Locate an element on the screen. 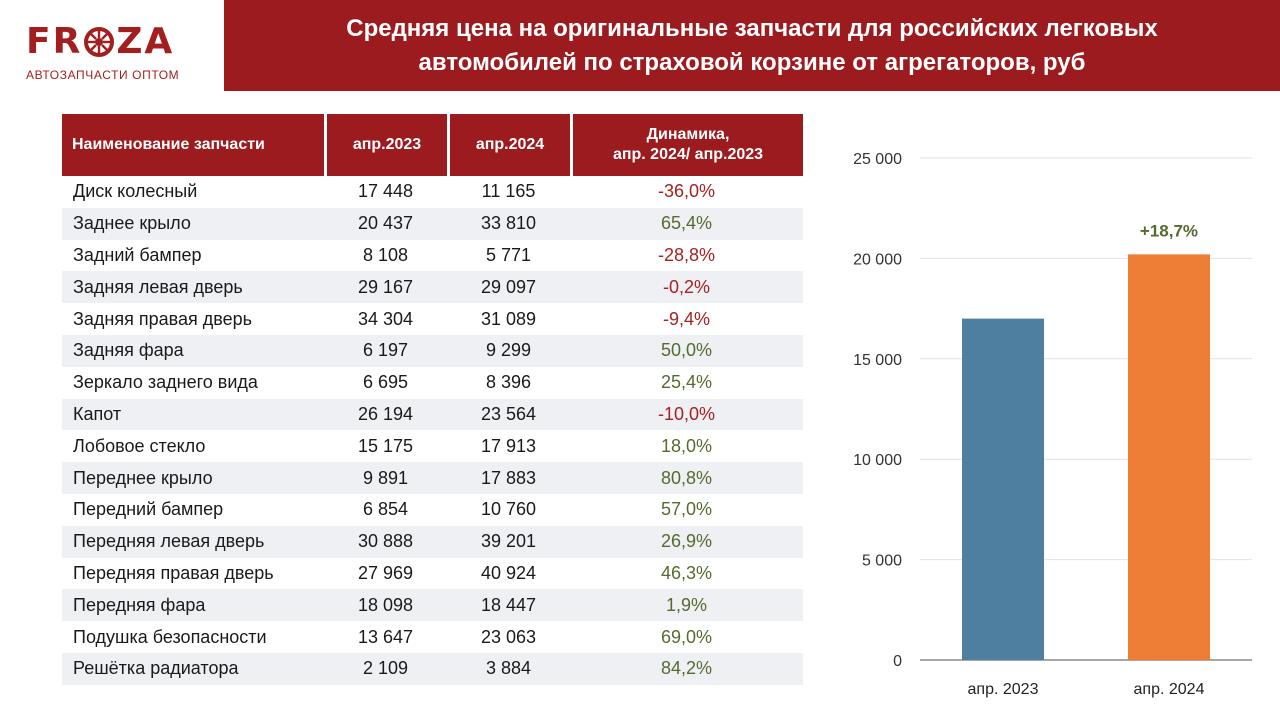 The image size is (1280, 728). cell-apr2024: 11 165 is located at coordinates (508, 191).